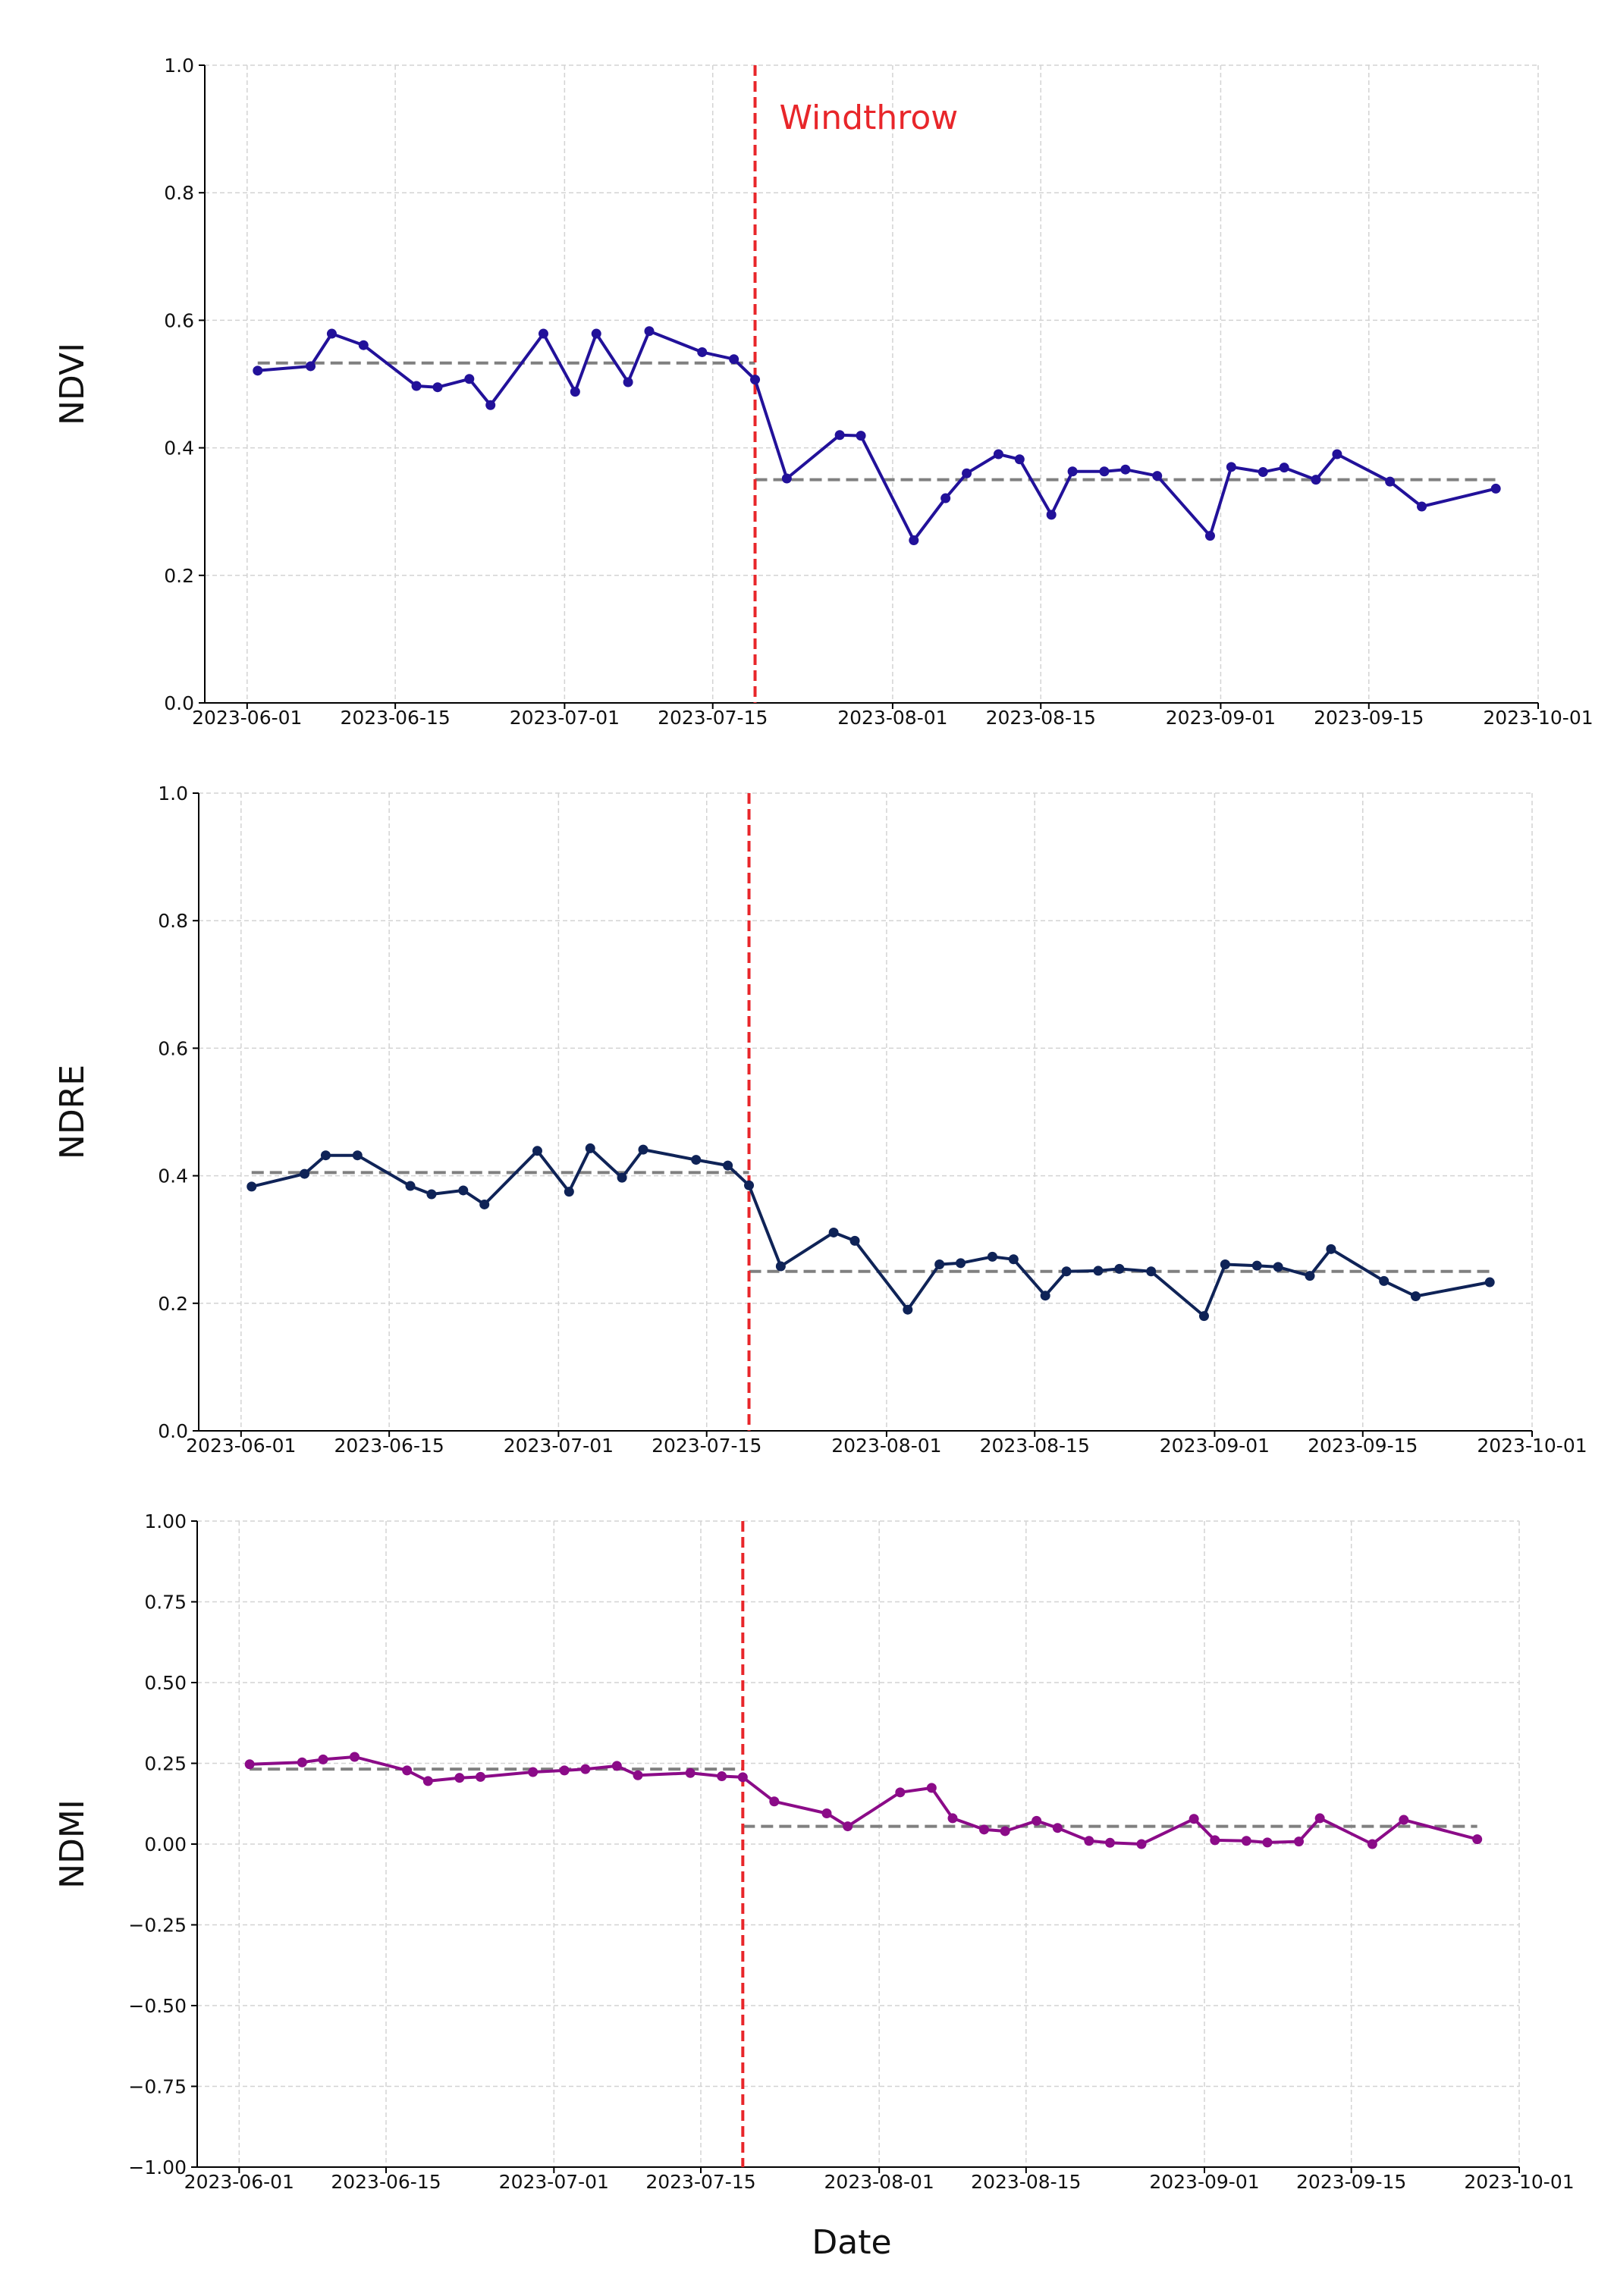  What do you see at coordinates (173, 1431) in the screenshot?
I see `y-tick-label: 0.0` at bounding box center [173, 1431].